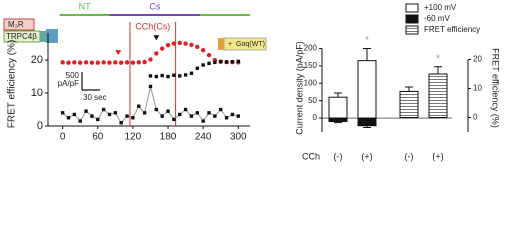 The height and width of the screenshot is (240, 510). What do you see at coordinates (63, 137) in the screenshot?
I see `x-tick-label: 0` at bounding box center [63, 137].